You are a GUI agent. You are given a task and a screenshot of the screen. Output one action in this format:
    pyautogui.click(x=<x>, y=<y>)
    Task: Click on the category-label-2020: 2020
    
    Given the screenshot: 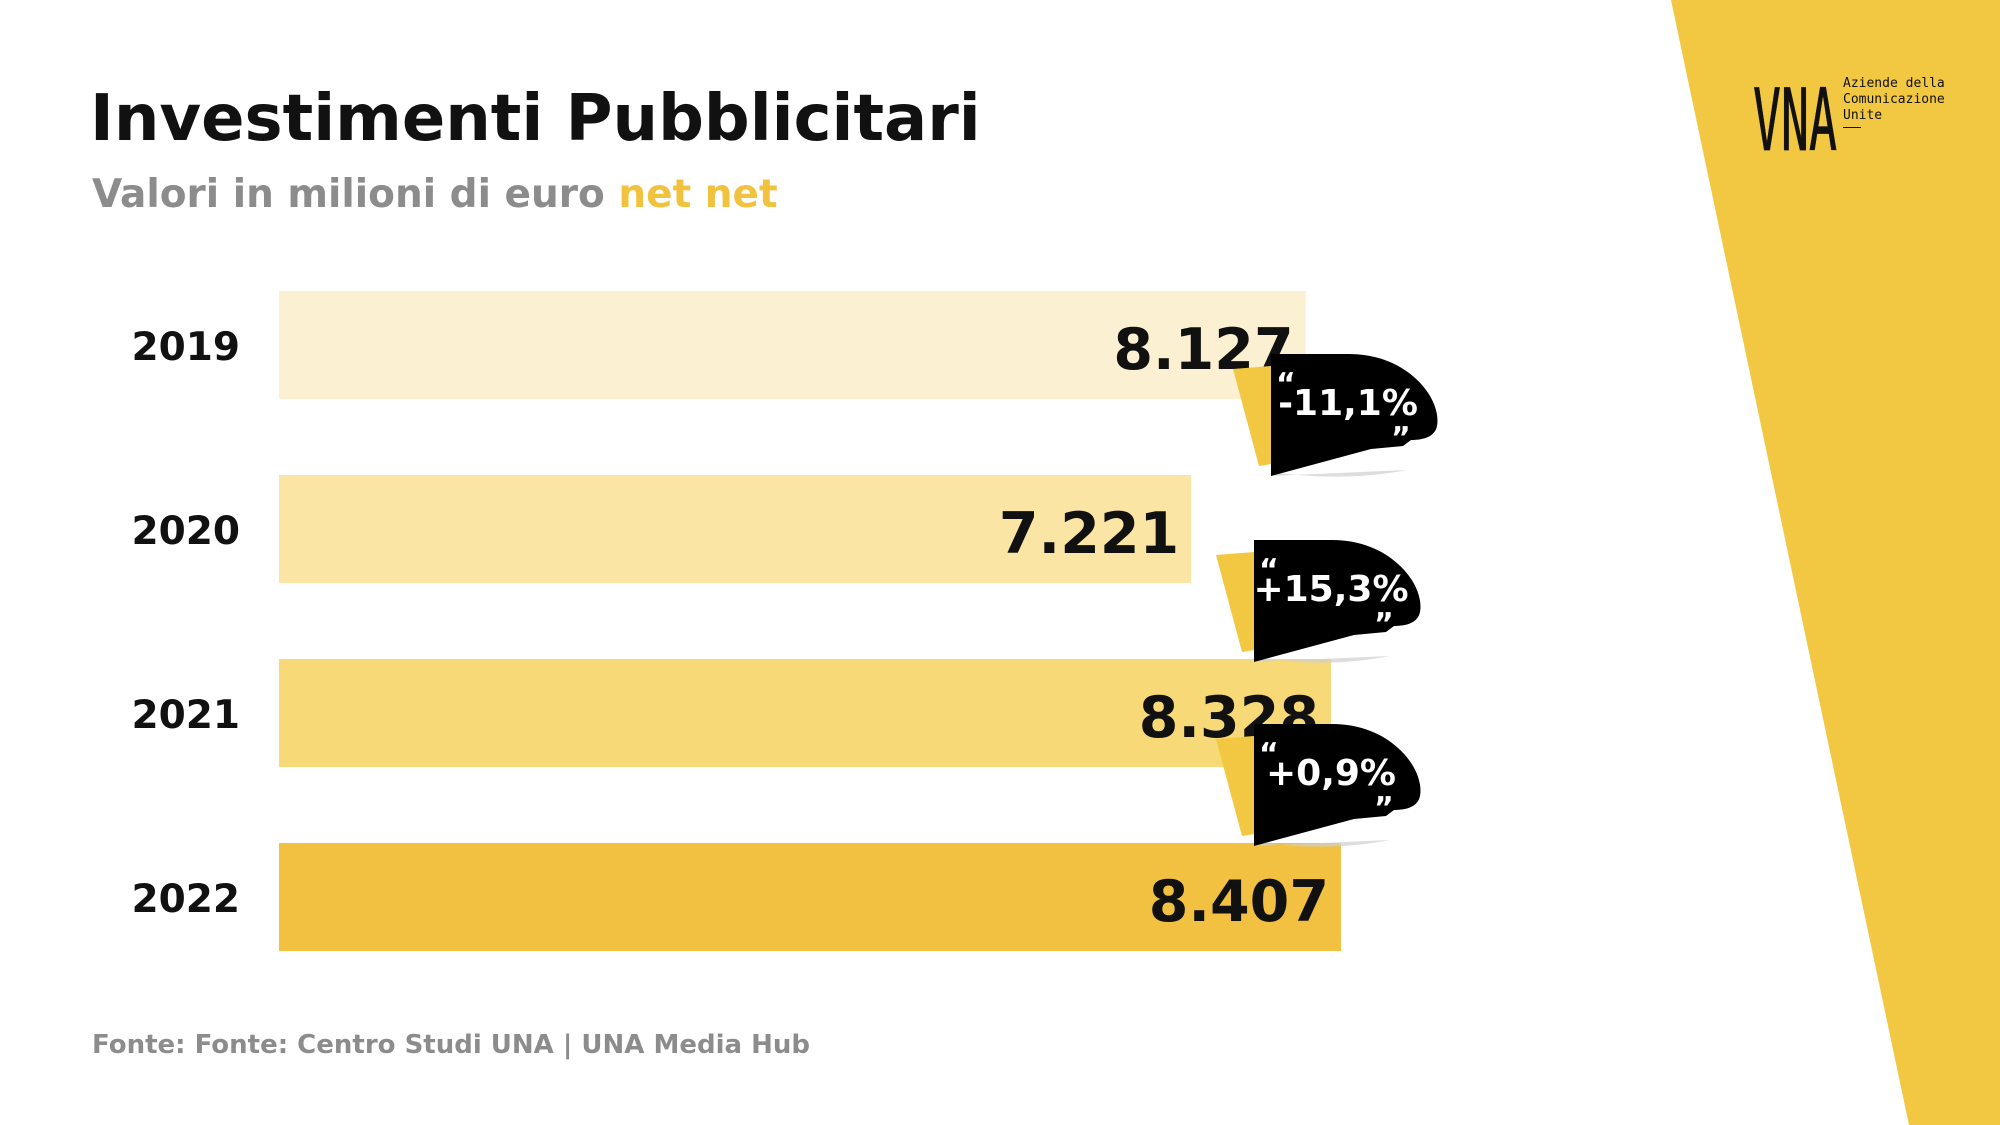 What is the action you would take?
    pyautogui.click(x=185, y=531)
    